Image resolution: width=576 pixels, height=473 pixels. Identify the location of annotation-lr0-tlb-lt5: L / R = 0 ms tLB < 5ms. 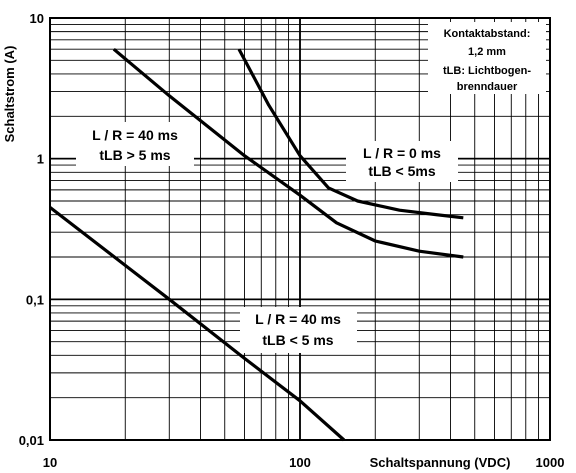
(402, 161).